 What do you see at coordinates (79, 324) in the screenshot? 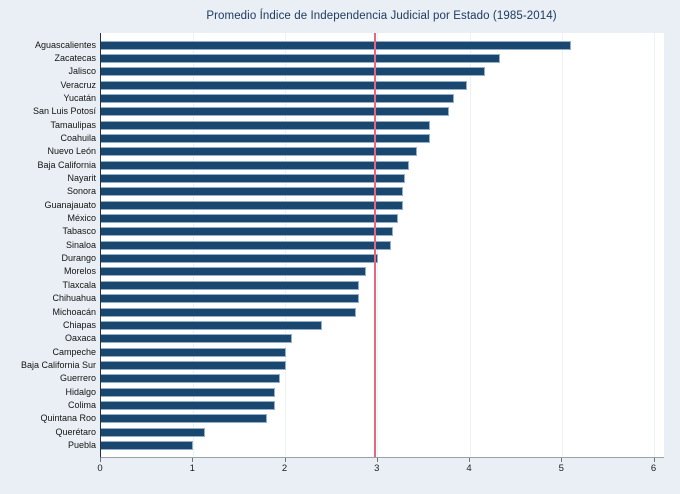
I see `y-axis-label: Chiapas` at bounding box center [79, 324].